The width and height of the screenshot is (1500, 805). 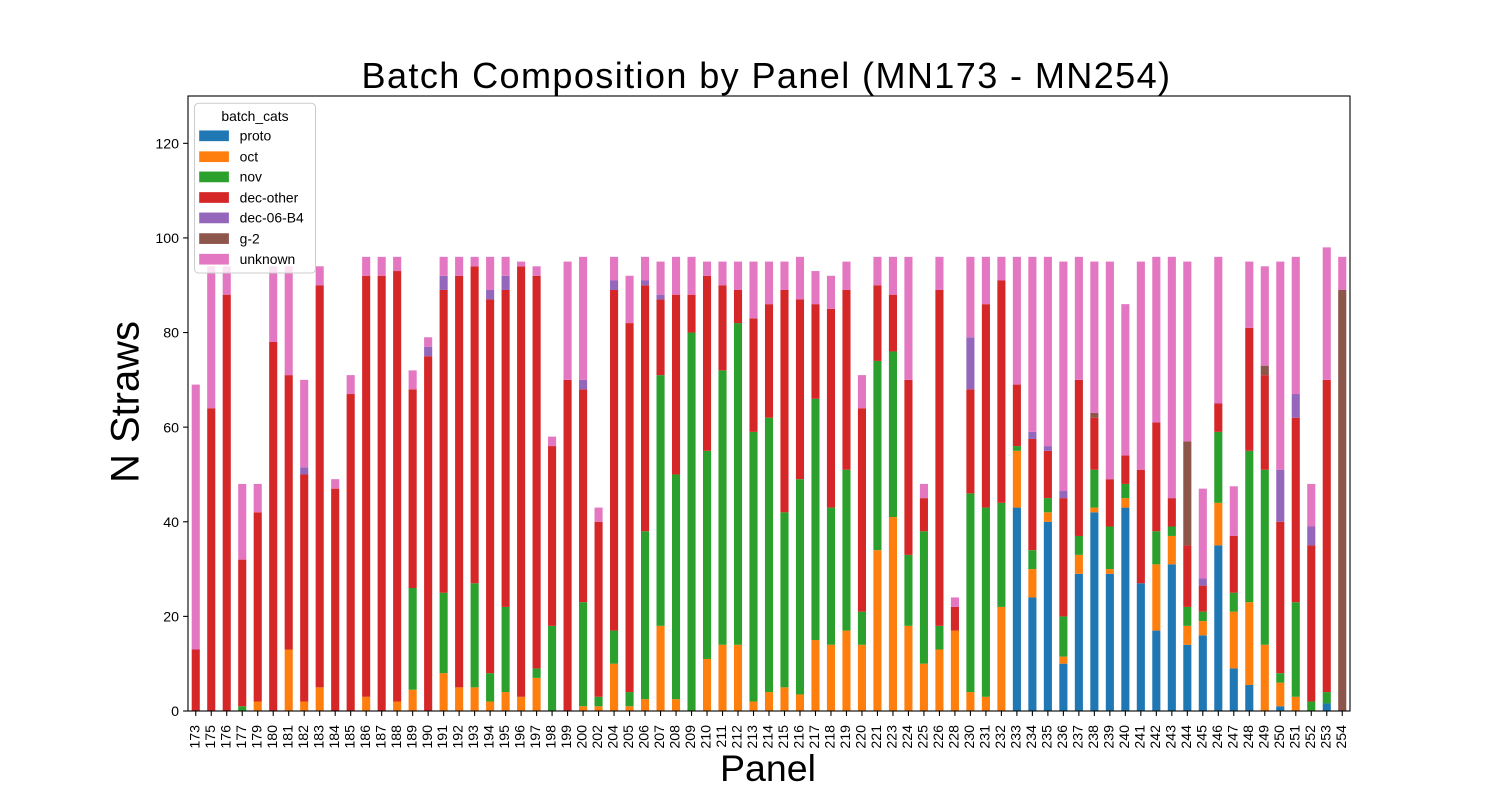 I want to click on svg-text: dec-other, so click(x=269, y=197).